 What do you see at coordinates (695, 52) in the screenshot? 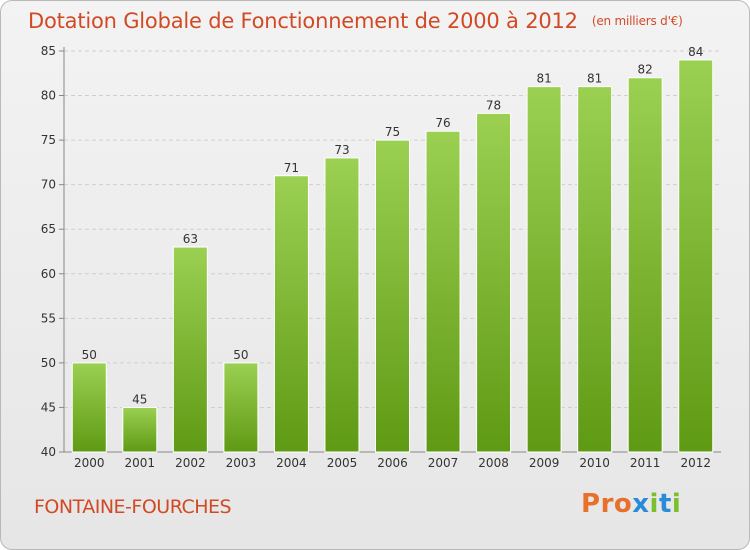
I see `value-label-2012: 84` at bounding box center [695, 52].